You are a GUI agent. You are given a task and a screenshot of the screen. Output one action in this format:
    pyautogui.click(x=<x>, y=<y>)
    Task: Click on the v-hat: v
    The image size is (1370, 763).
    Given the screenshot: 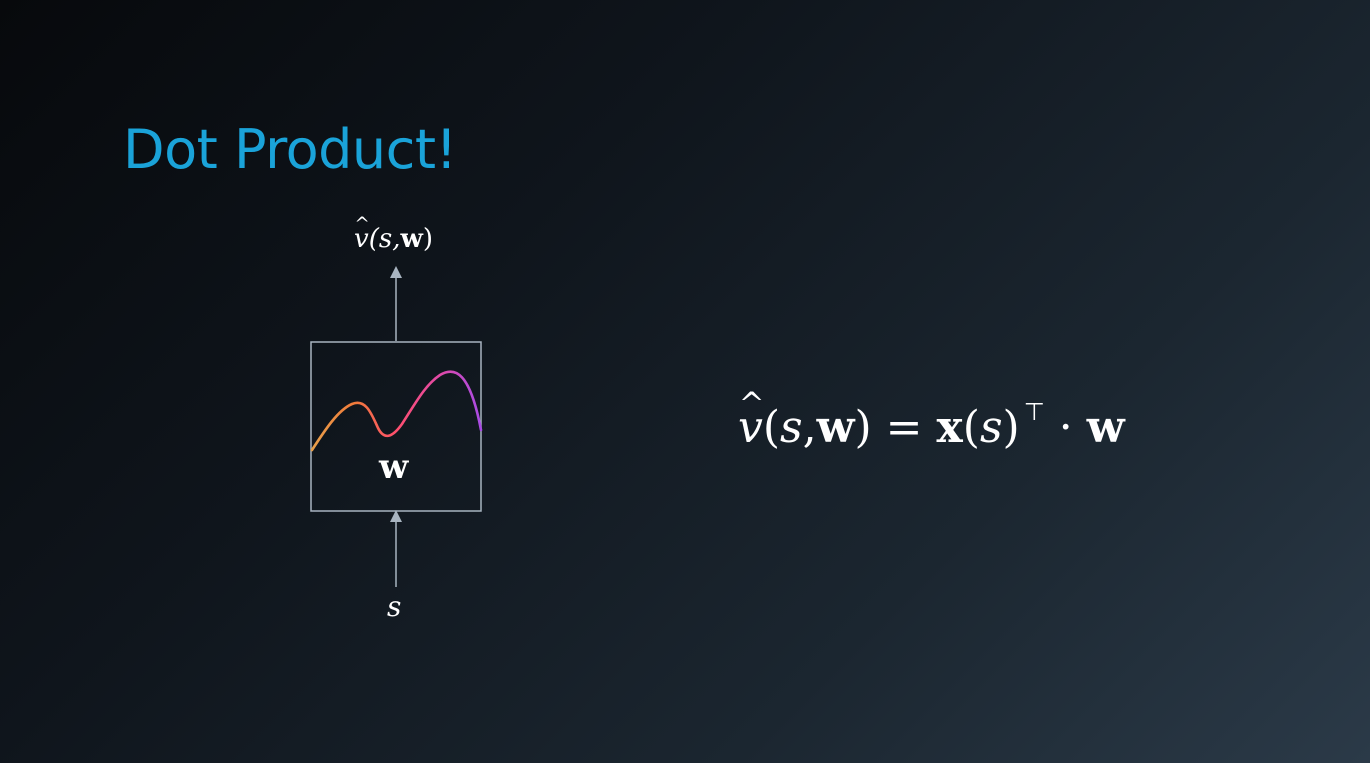 What is the action you would take?
    pyautogui.click(x=361, y=239)
    